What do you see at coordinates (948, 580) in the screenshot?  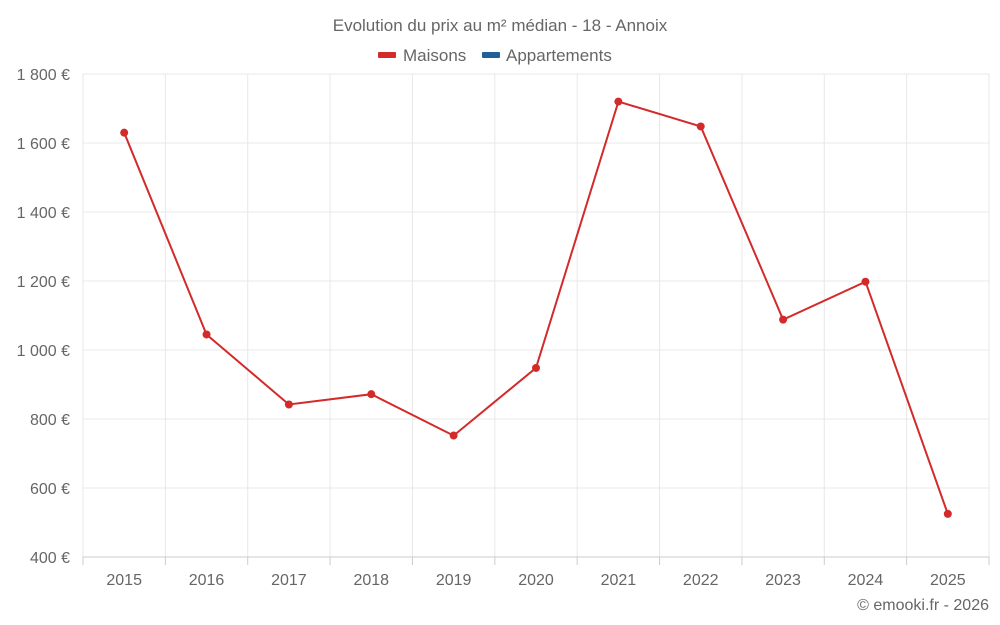 I see `x-tick-label: 2025` at bounding box center [948, 580].